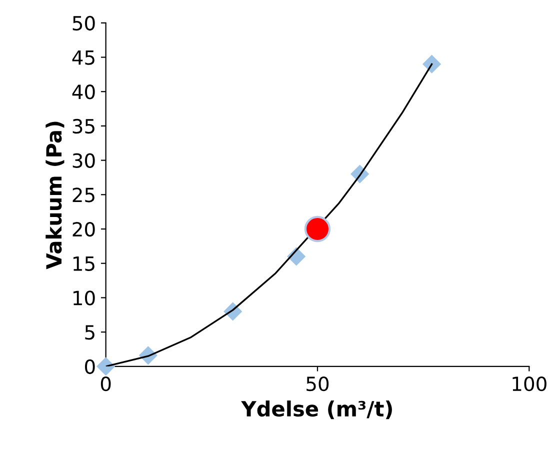  I want to click on x-tick-label: 0, so click(105, 384).